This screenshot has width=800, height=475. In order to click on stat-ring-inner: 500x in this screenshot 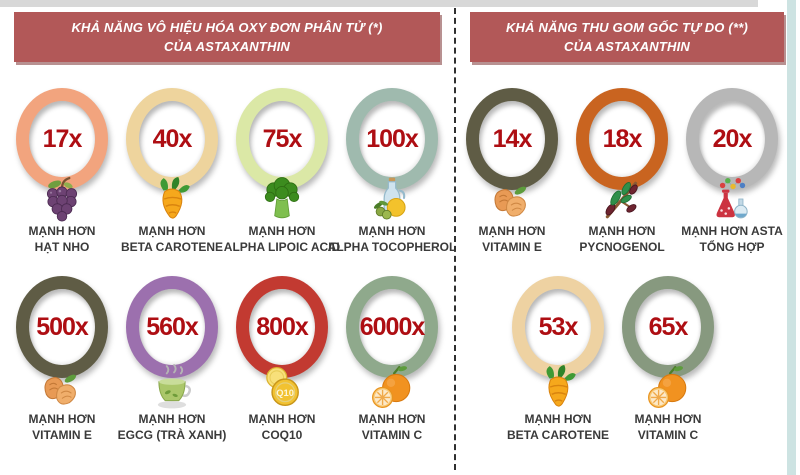, I will do `click(62, 327)`.